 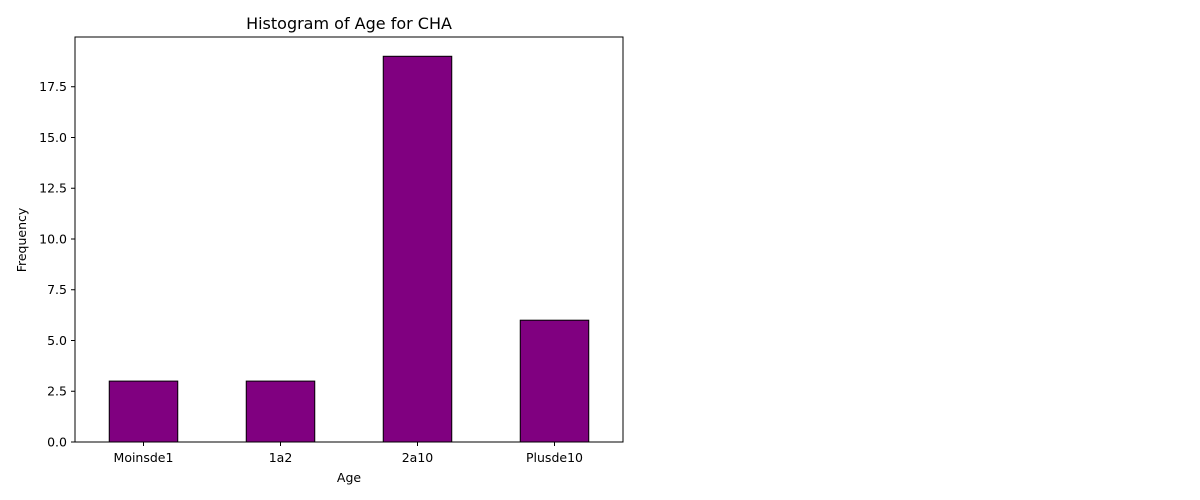 What do you see at coordinates (144, 457) in the screenshot?
I see `x-tick-label: Moinsde1` at bounding box center [144, 457].